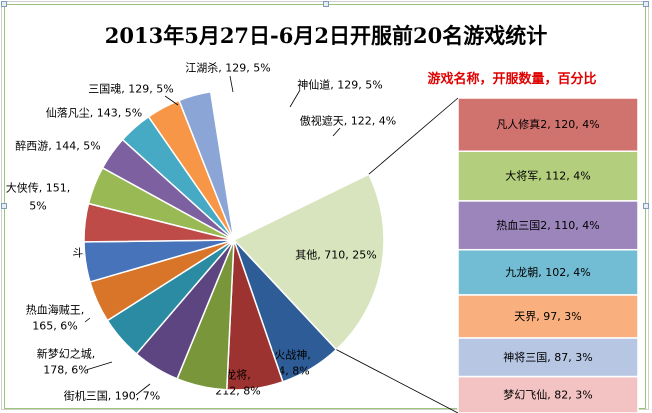  I want to click on resize-handle-top-left, so click(4, 4).